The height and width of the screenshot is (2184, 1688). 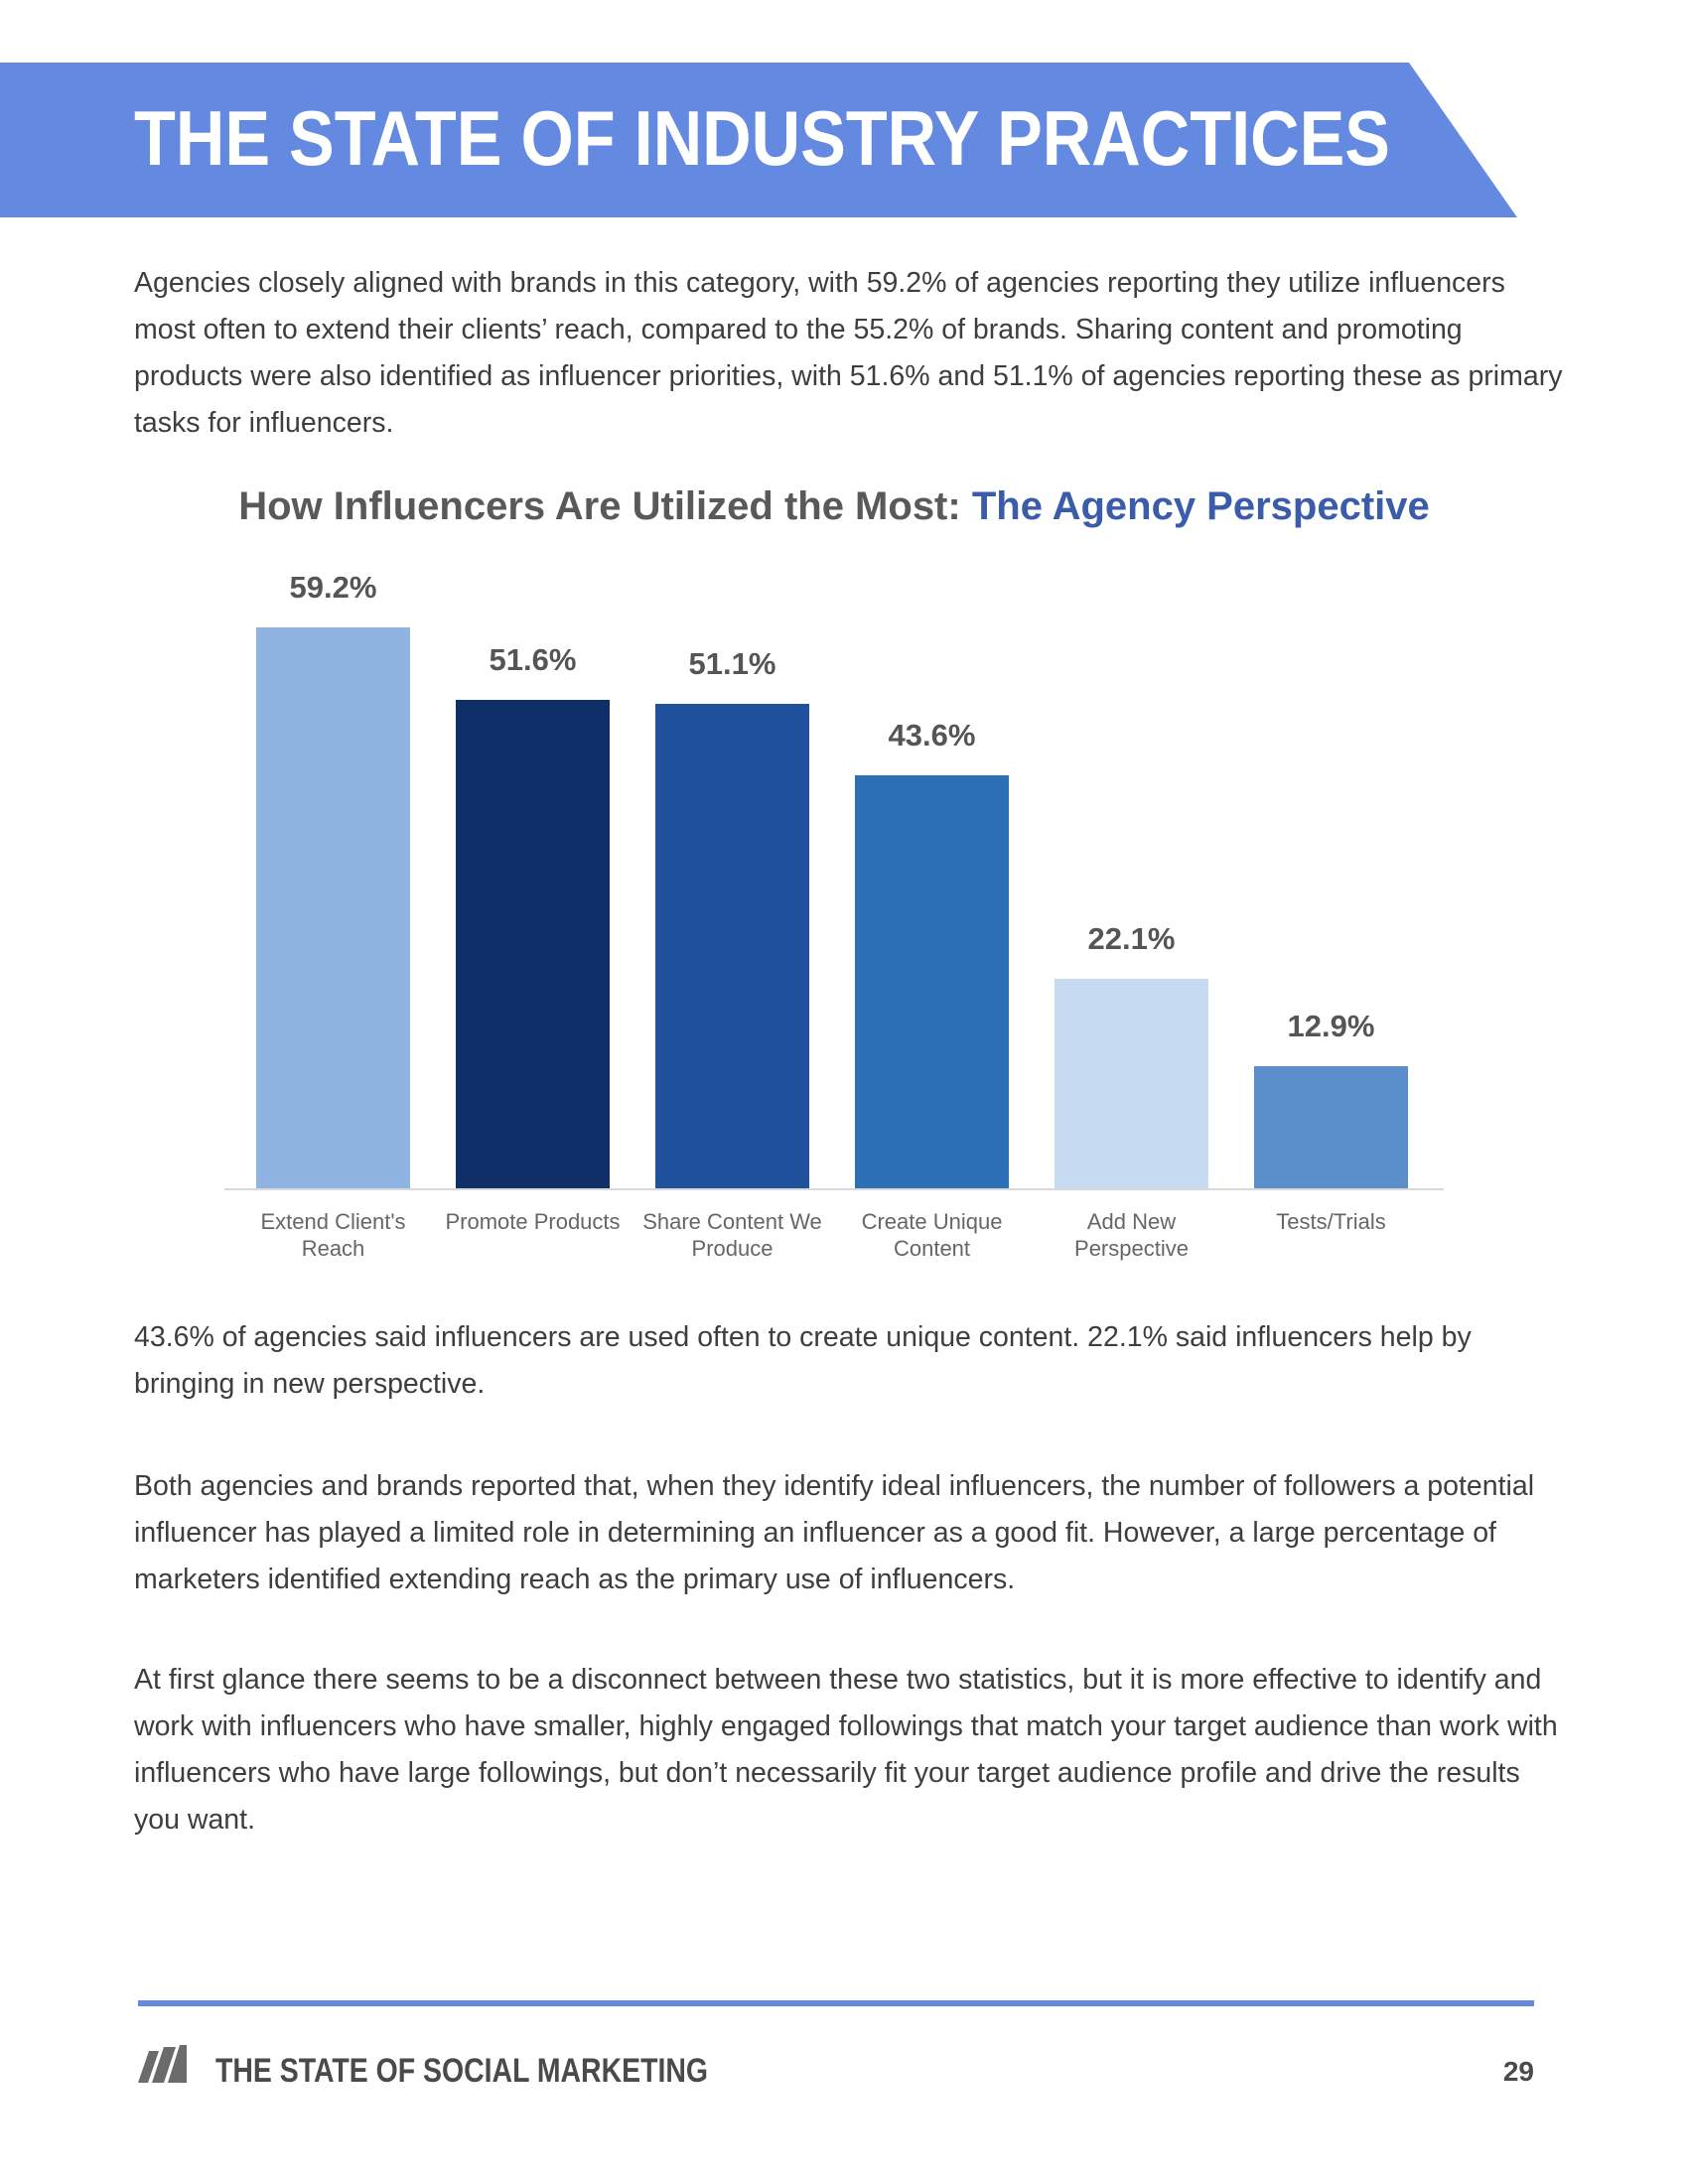 I want to click on footer: THE STATE OF SOCIAL MARKETING 29, so click(x=836, y=2067).